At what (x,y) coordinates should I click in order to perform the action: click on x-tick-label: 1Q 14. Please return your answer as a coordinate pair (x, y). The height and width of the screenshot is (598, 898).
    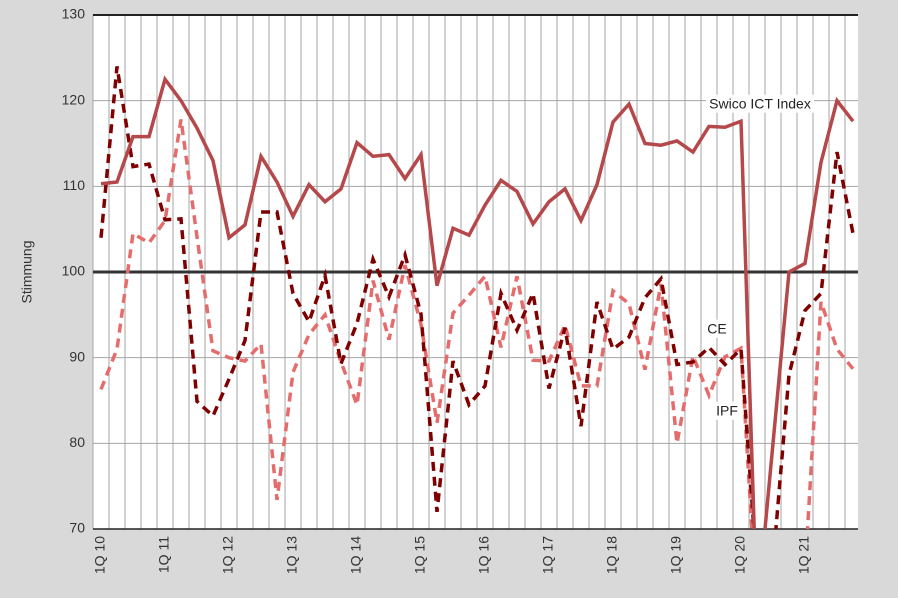
    Looking at the image, I should click on (356, 555).